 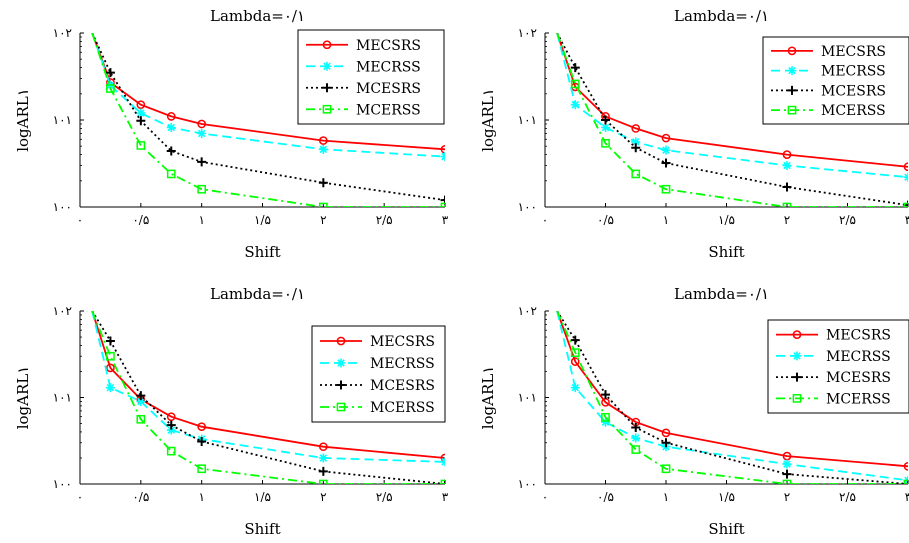 I want to click on x-tick-label: ۳, so click(x=445, y=497).